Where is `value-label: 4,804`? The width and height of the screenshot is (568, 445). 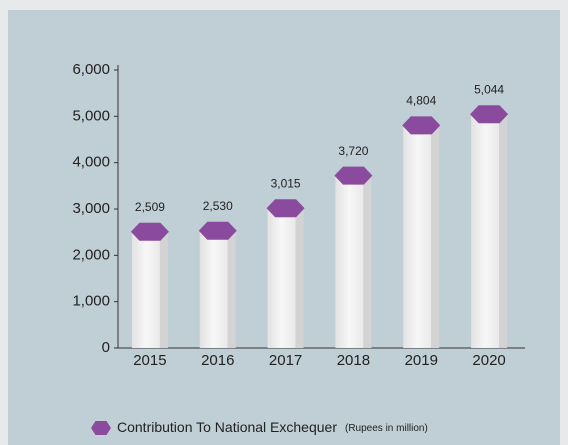 value-label: 4,804 is located at coordinates (421, 101).